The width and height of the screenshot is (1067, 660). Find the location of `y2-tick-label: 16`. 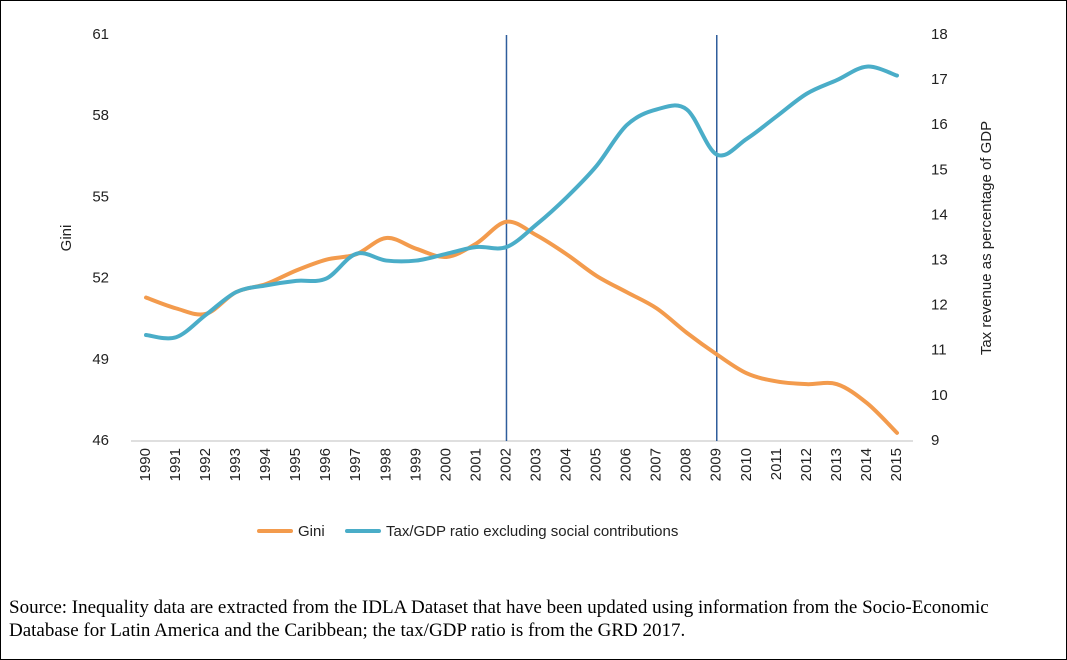

y2-tick-label: 16 is located at coordinates (939, 124).